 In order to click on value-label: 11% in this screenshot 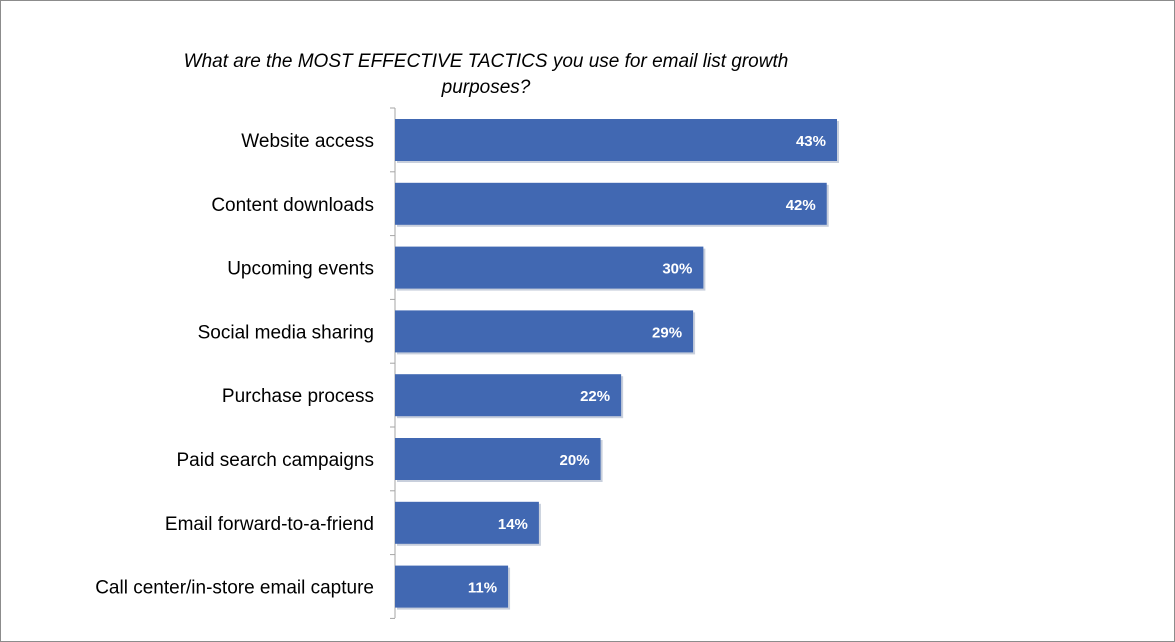, I will do `click(482, 588)`.